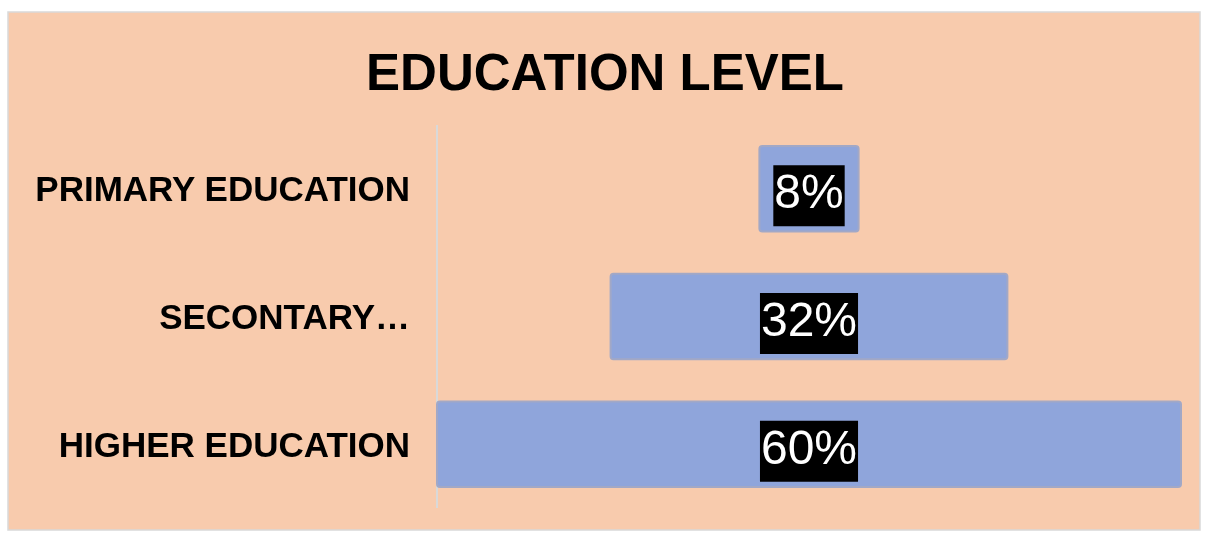 The width and height of the screenshot is (1230, 550). What do you see at coordinates (222, 189) in the screenshot?
I see `category-label: PRIMARY EDUCATION` at bounding box center [222, 189].